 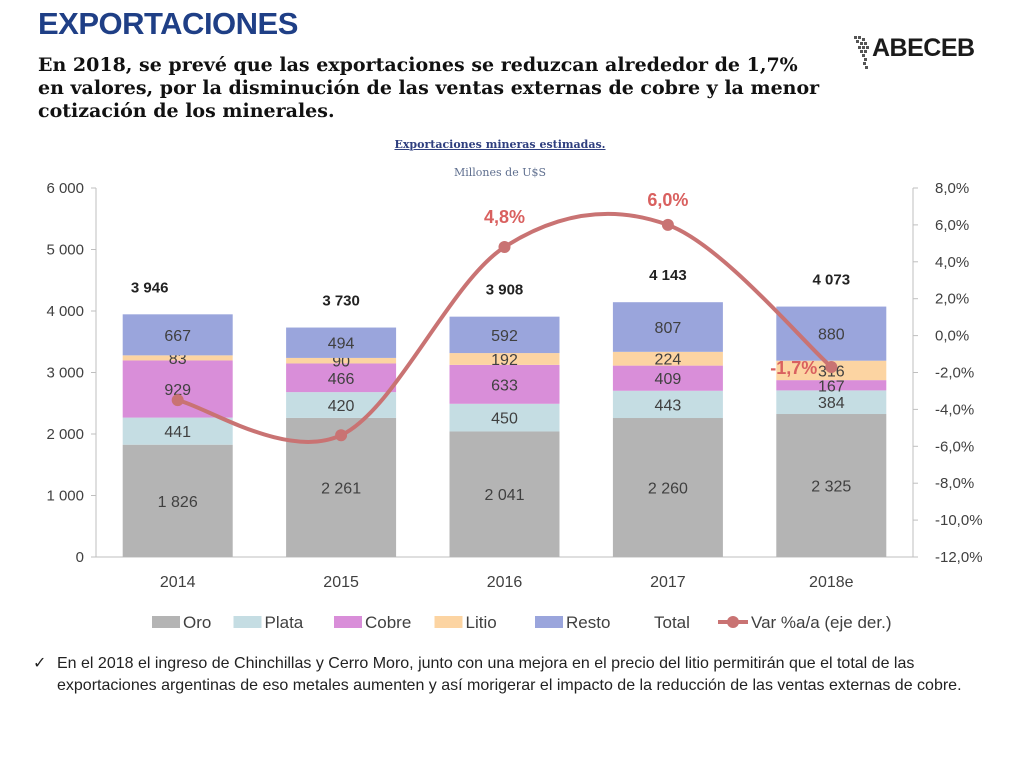 I want to click on data-label-resto: 667, so click(x=177, y=336).